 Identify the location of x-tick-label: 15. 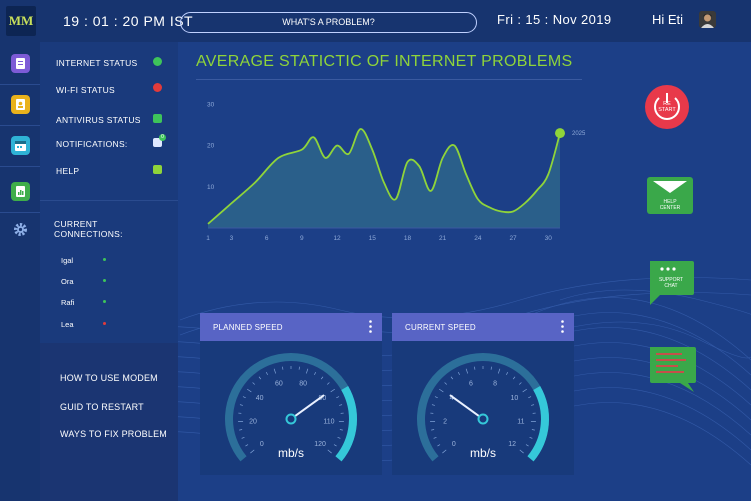
(373, 238).